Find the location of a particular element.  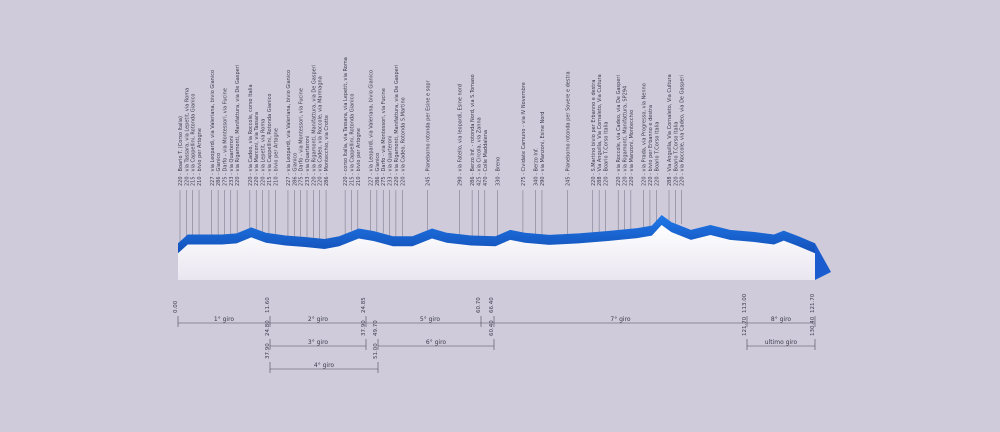

lap-row-2-lap-name: 6° giro is located at coordinates (436, 342).